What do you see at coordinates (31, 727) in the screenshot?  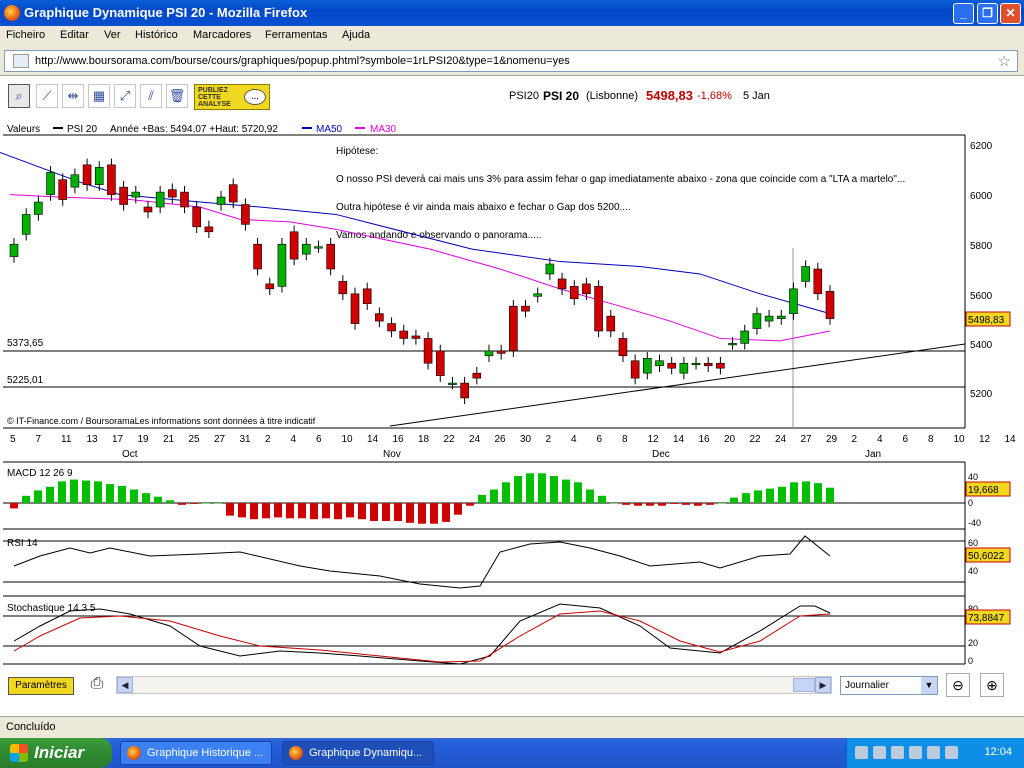 I see `status-text: Concluído` at bounding box center [31, 727].